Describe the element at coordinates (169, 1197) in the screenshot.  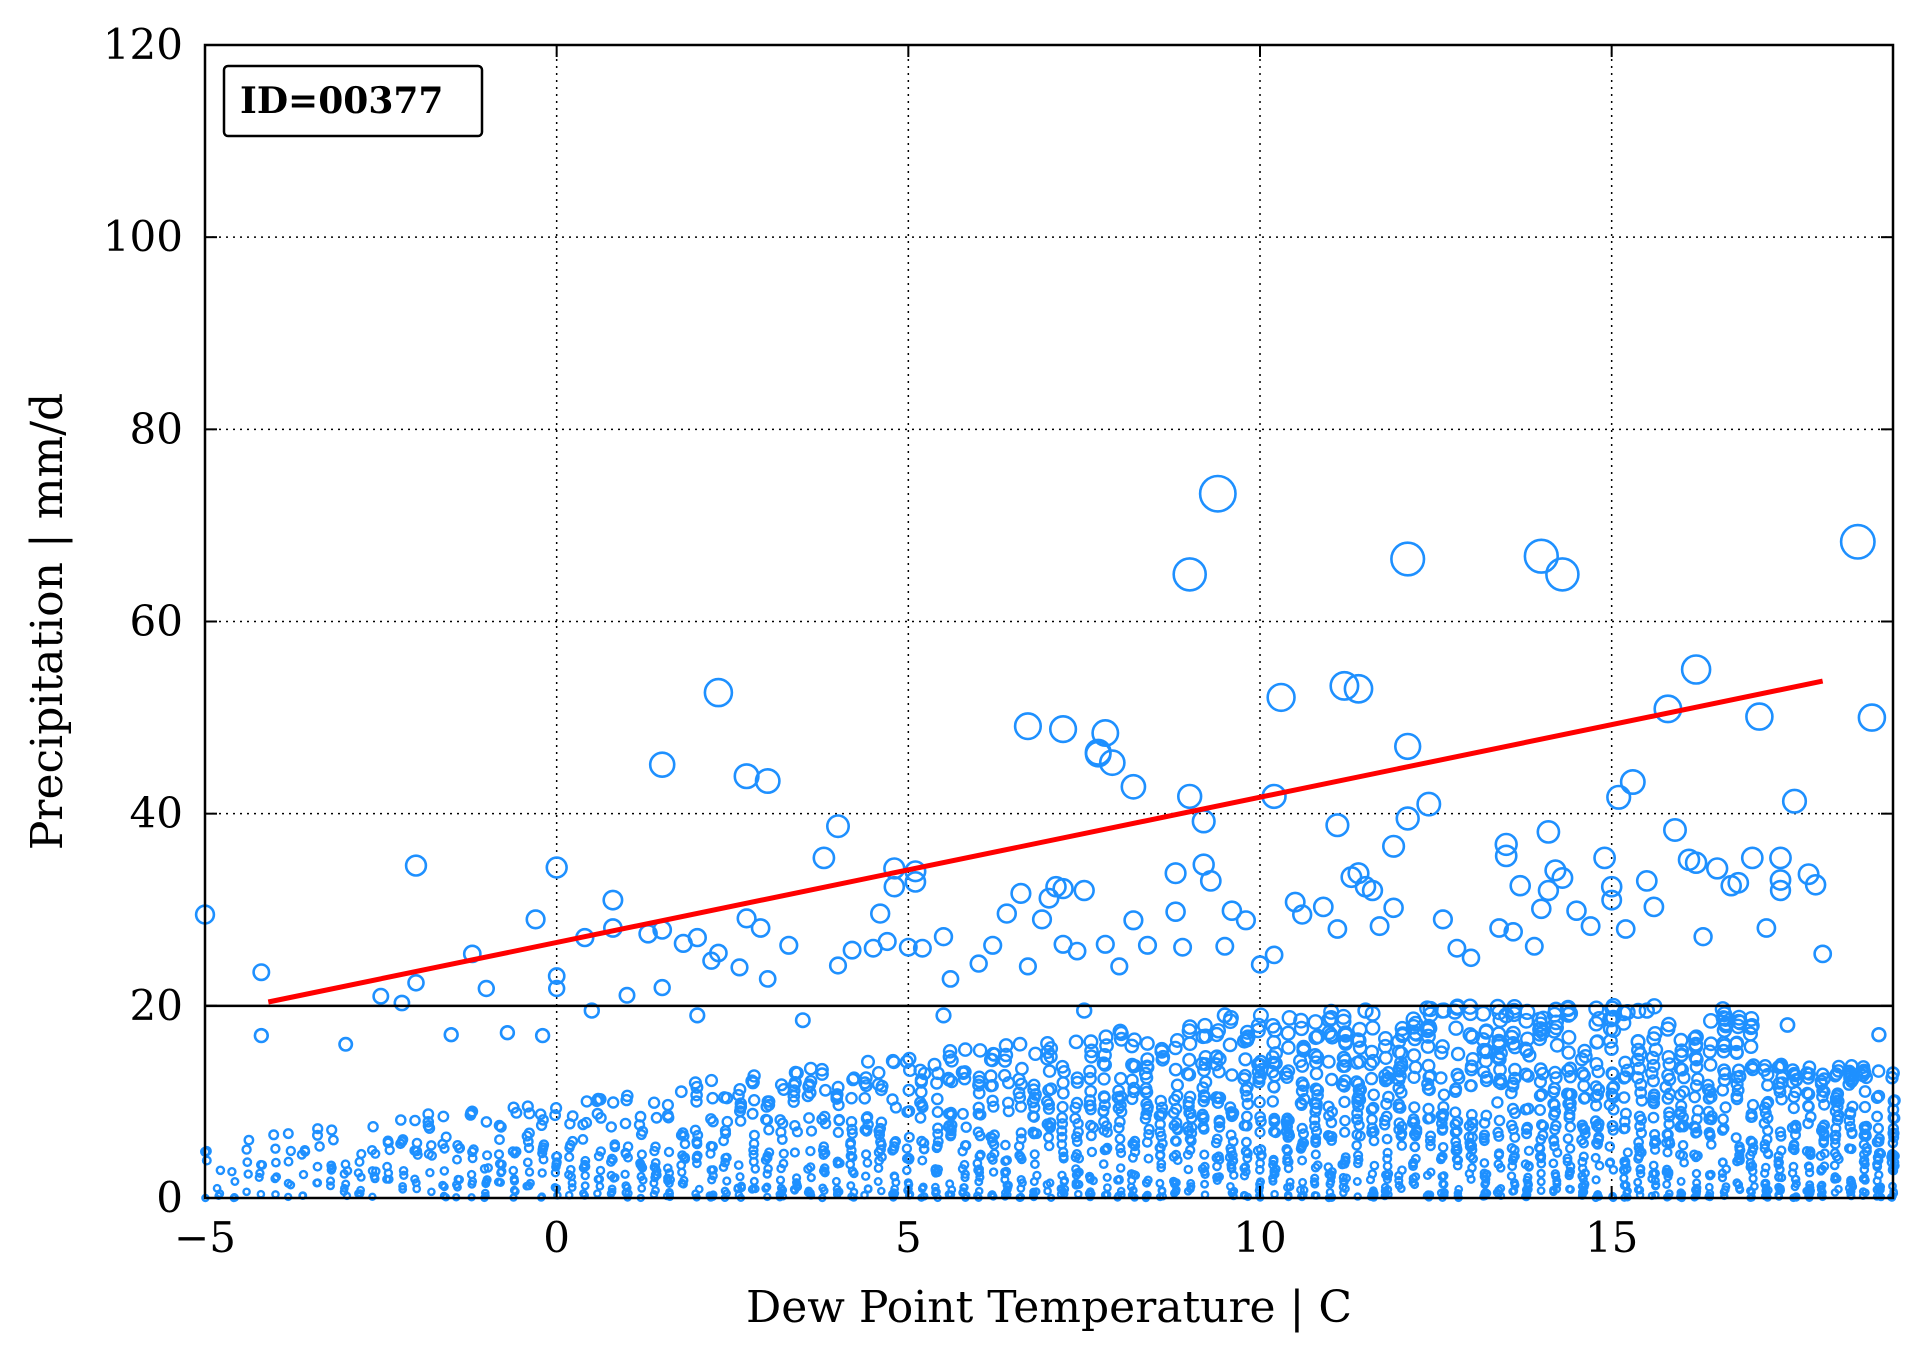
I see `y-tick-label: 0` at that location.